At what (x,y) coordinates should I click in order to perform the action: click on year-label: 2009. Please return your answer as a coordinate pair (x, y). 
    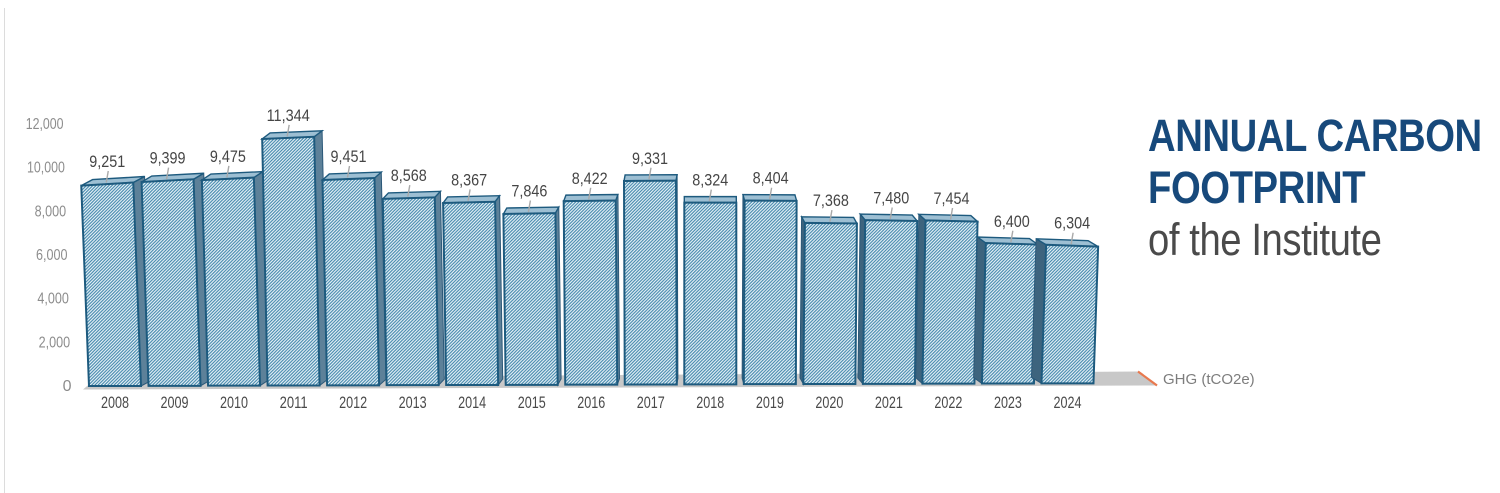
    Looking at the image, I should click on (175, 403).